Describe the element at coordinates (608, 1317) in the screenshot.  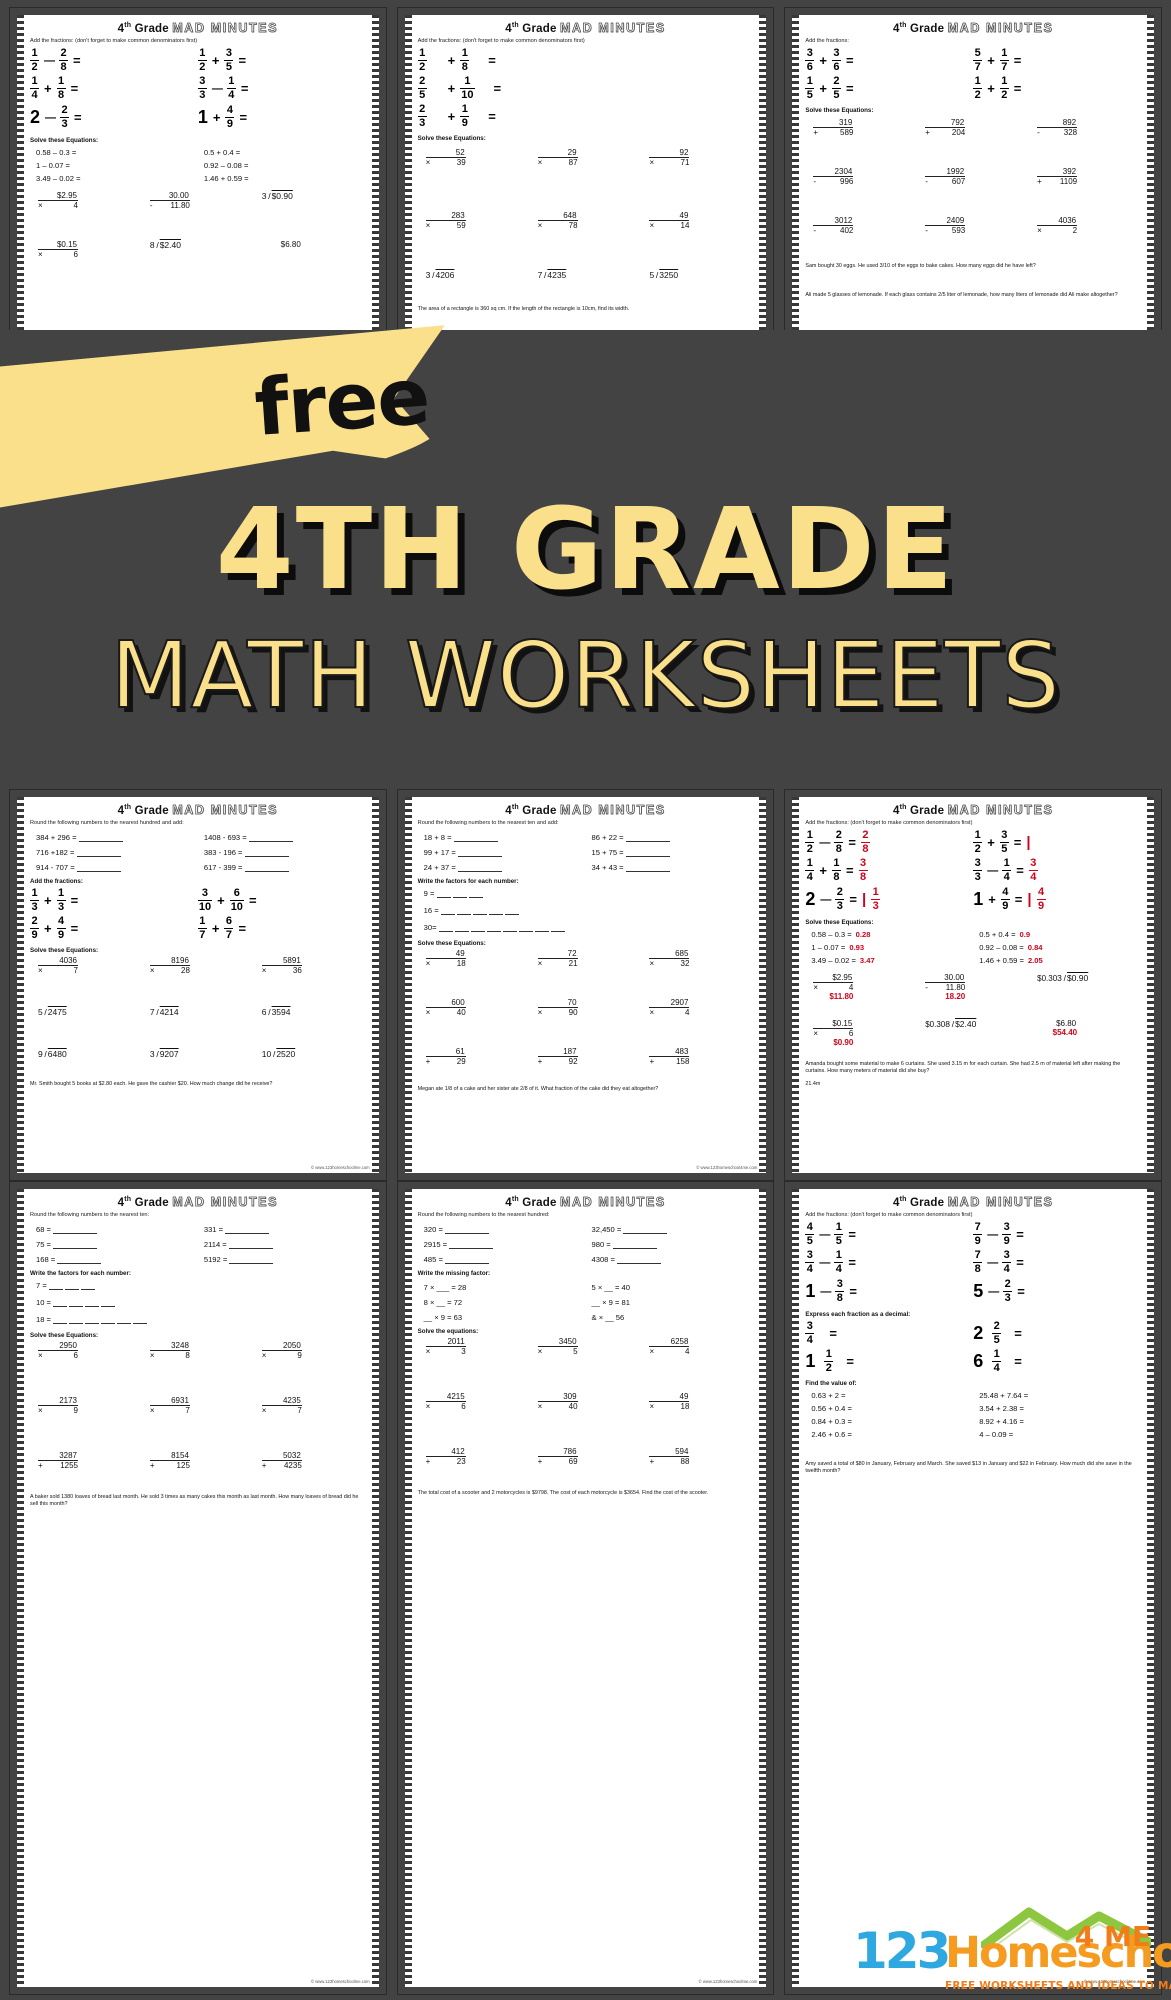
I see `missing-factor-item: & × __ 56` at that location.